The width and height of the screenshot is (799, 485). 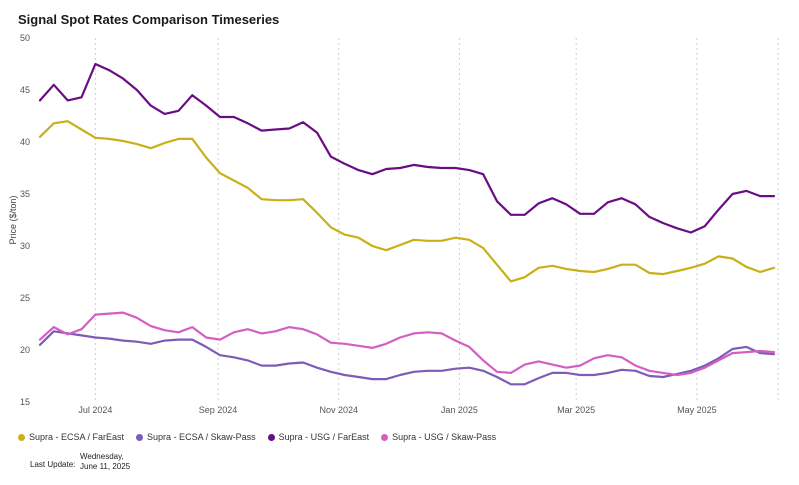 What do you see at coordinates (324, 437) in the screenshot?
I see `legend-label: Supra - USG / FarEast` at bounding box center [324, 437].